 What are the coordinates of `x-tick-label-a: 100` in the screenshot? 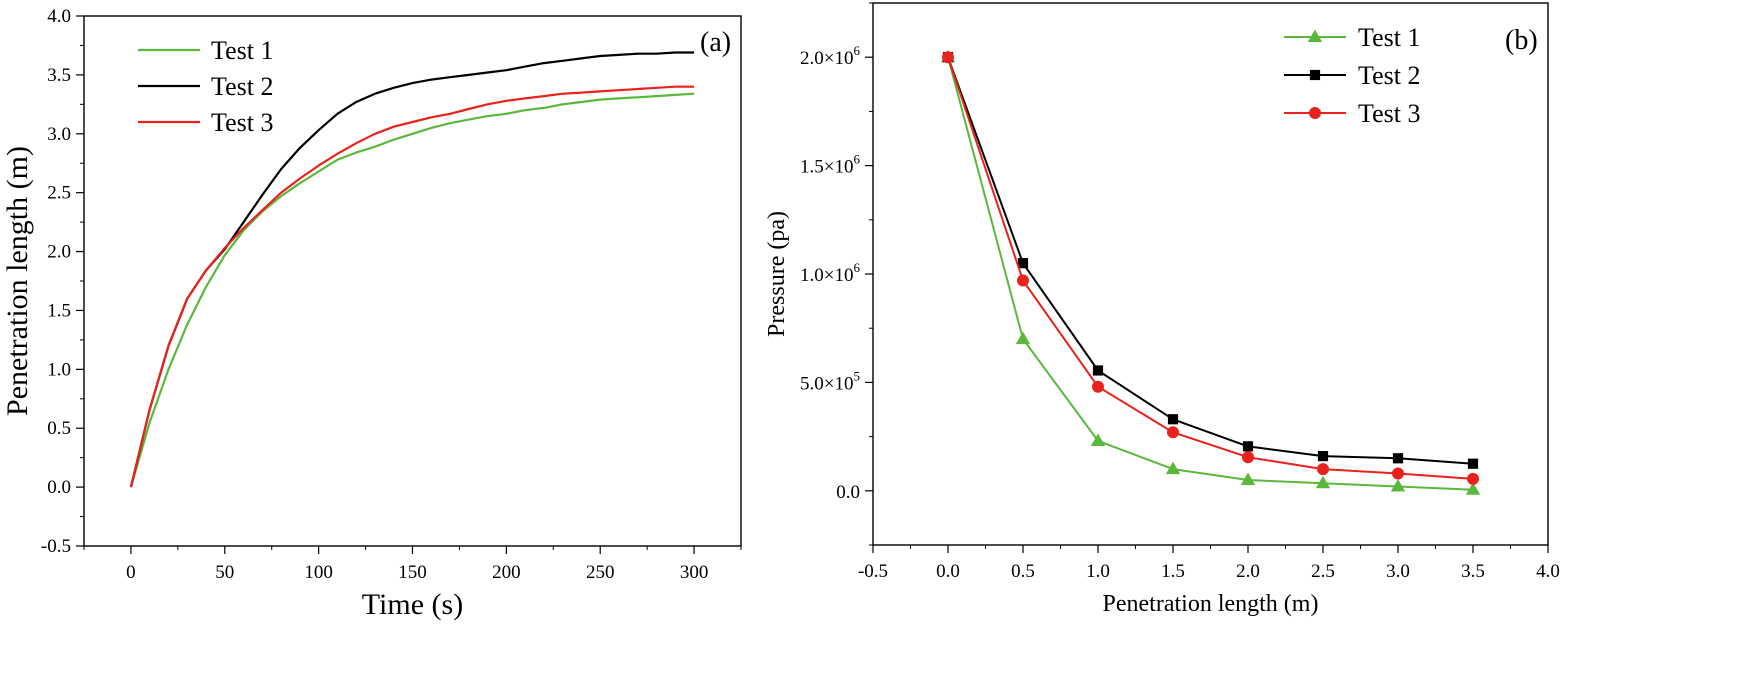 It's located at (318, 572).